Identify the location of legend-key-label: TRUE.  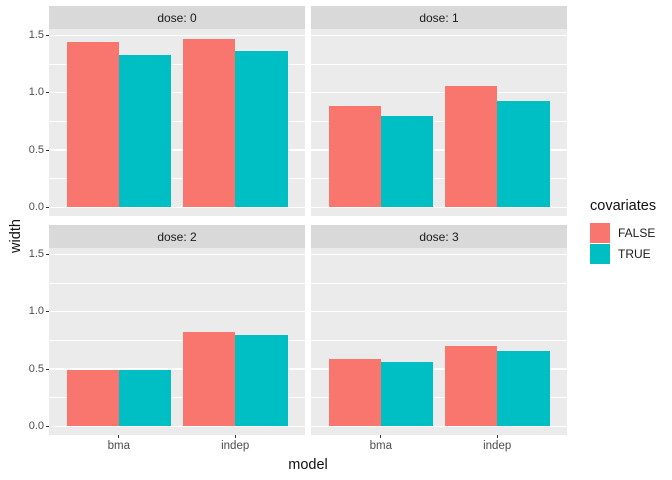
(634, 253).